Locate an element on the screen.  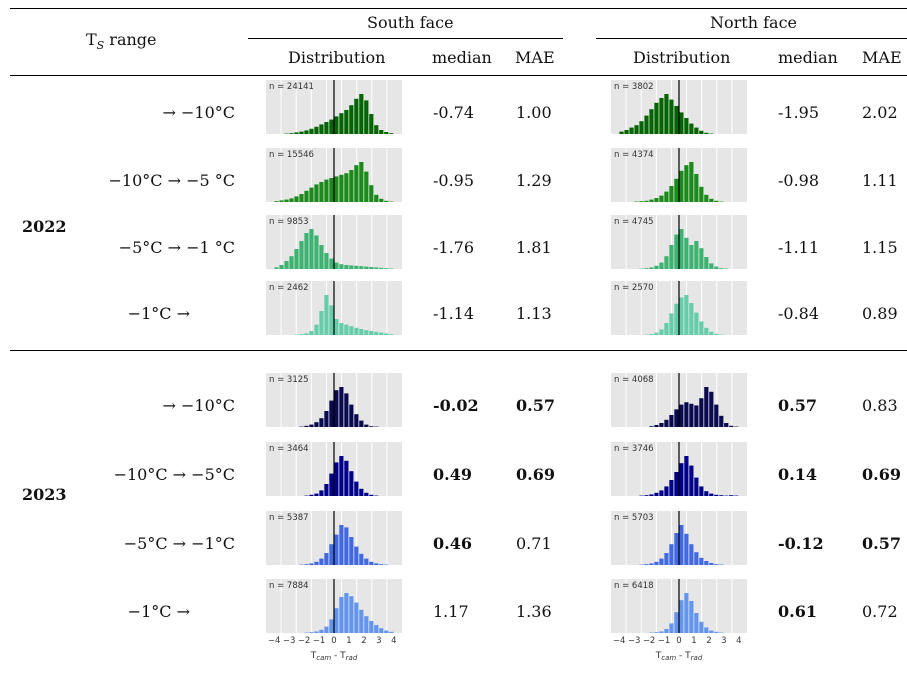
axis-tick-label: 0 is located at coordinates (678, 641).